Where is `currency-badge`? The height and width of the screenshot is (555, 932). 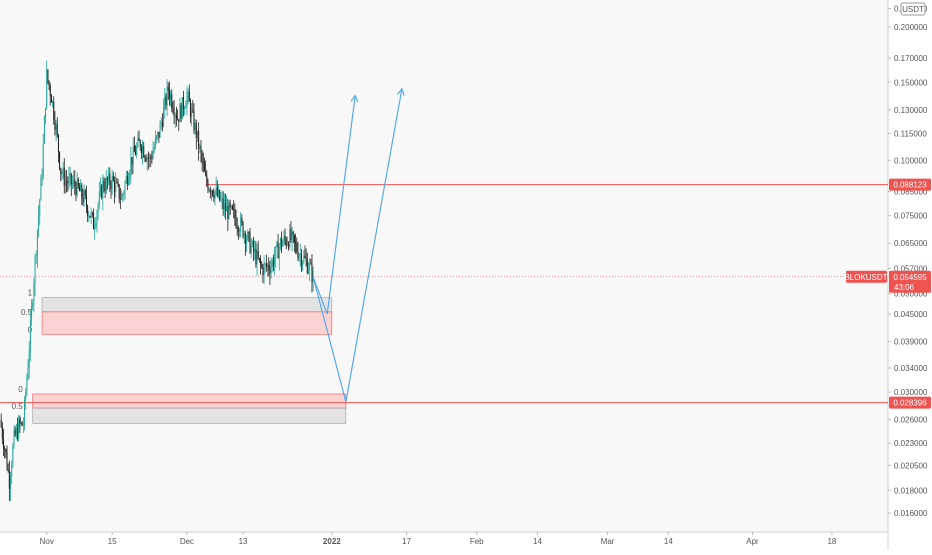 currency-badge is located at coordinates (913, 9).